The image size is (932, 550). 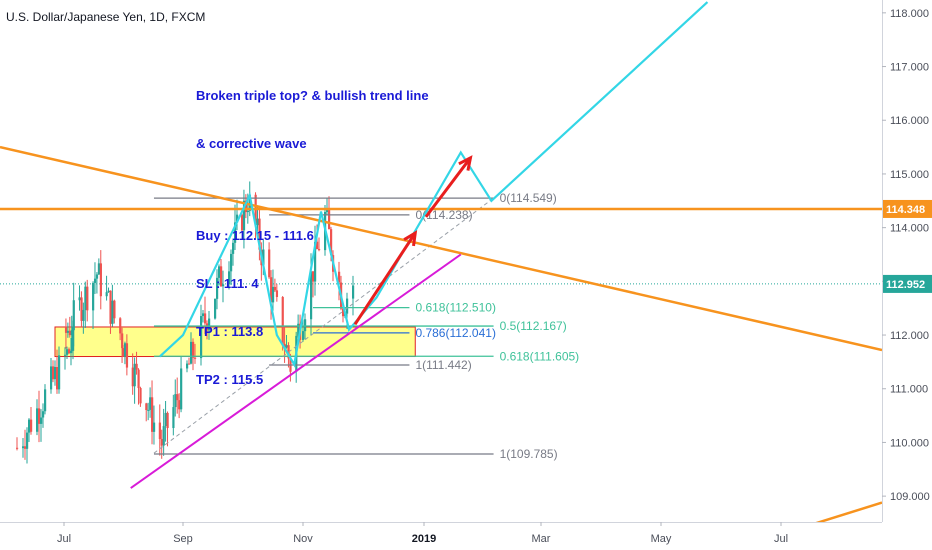 What do you see at coordinates (312, 95) in the screenshot?
I see `note-line-1: Broken triple top? & bullish trend line` at bounding box center [312, 95].